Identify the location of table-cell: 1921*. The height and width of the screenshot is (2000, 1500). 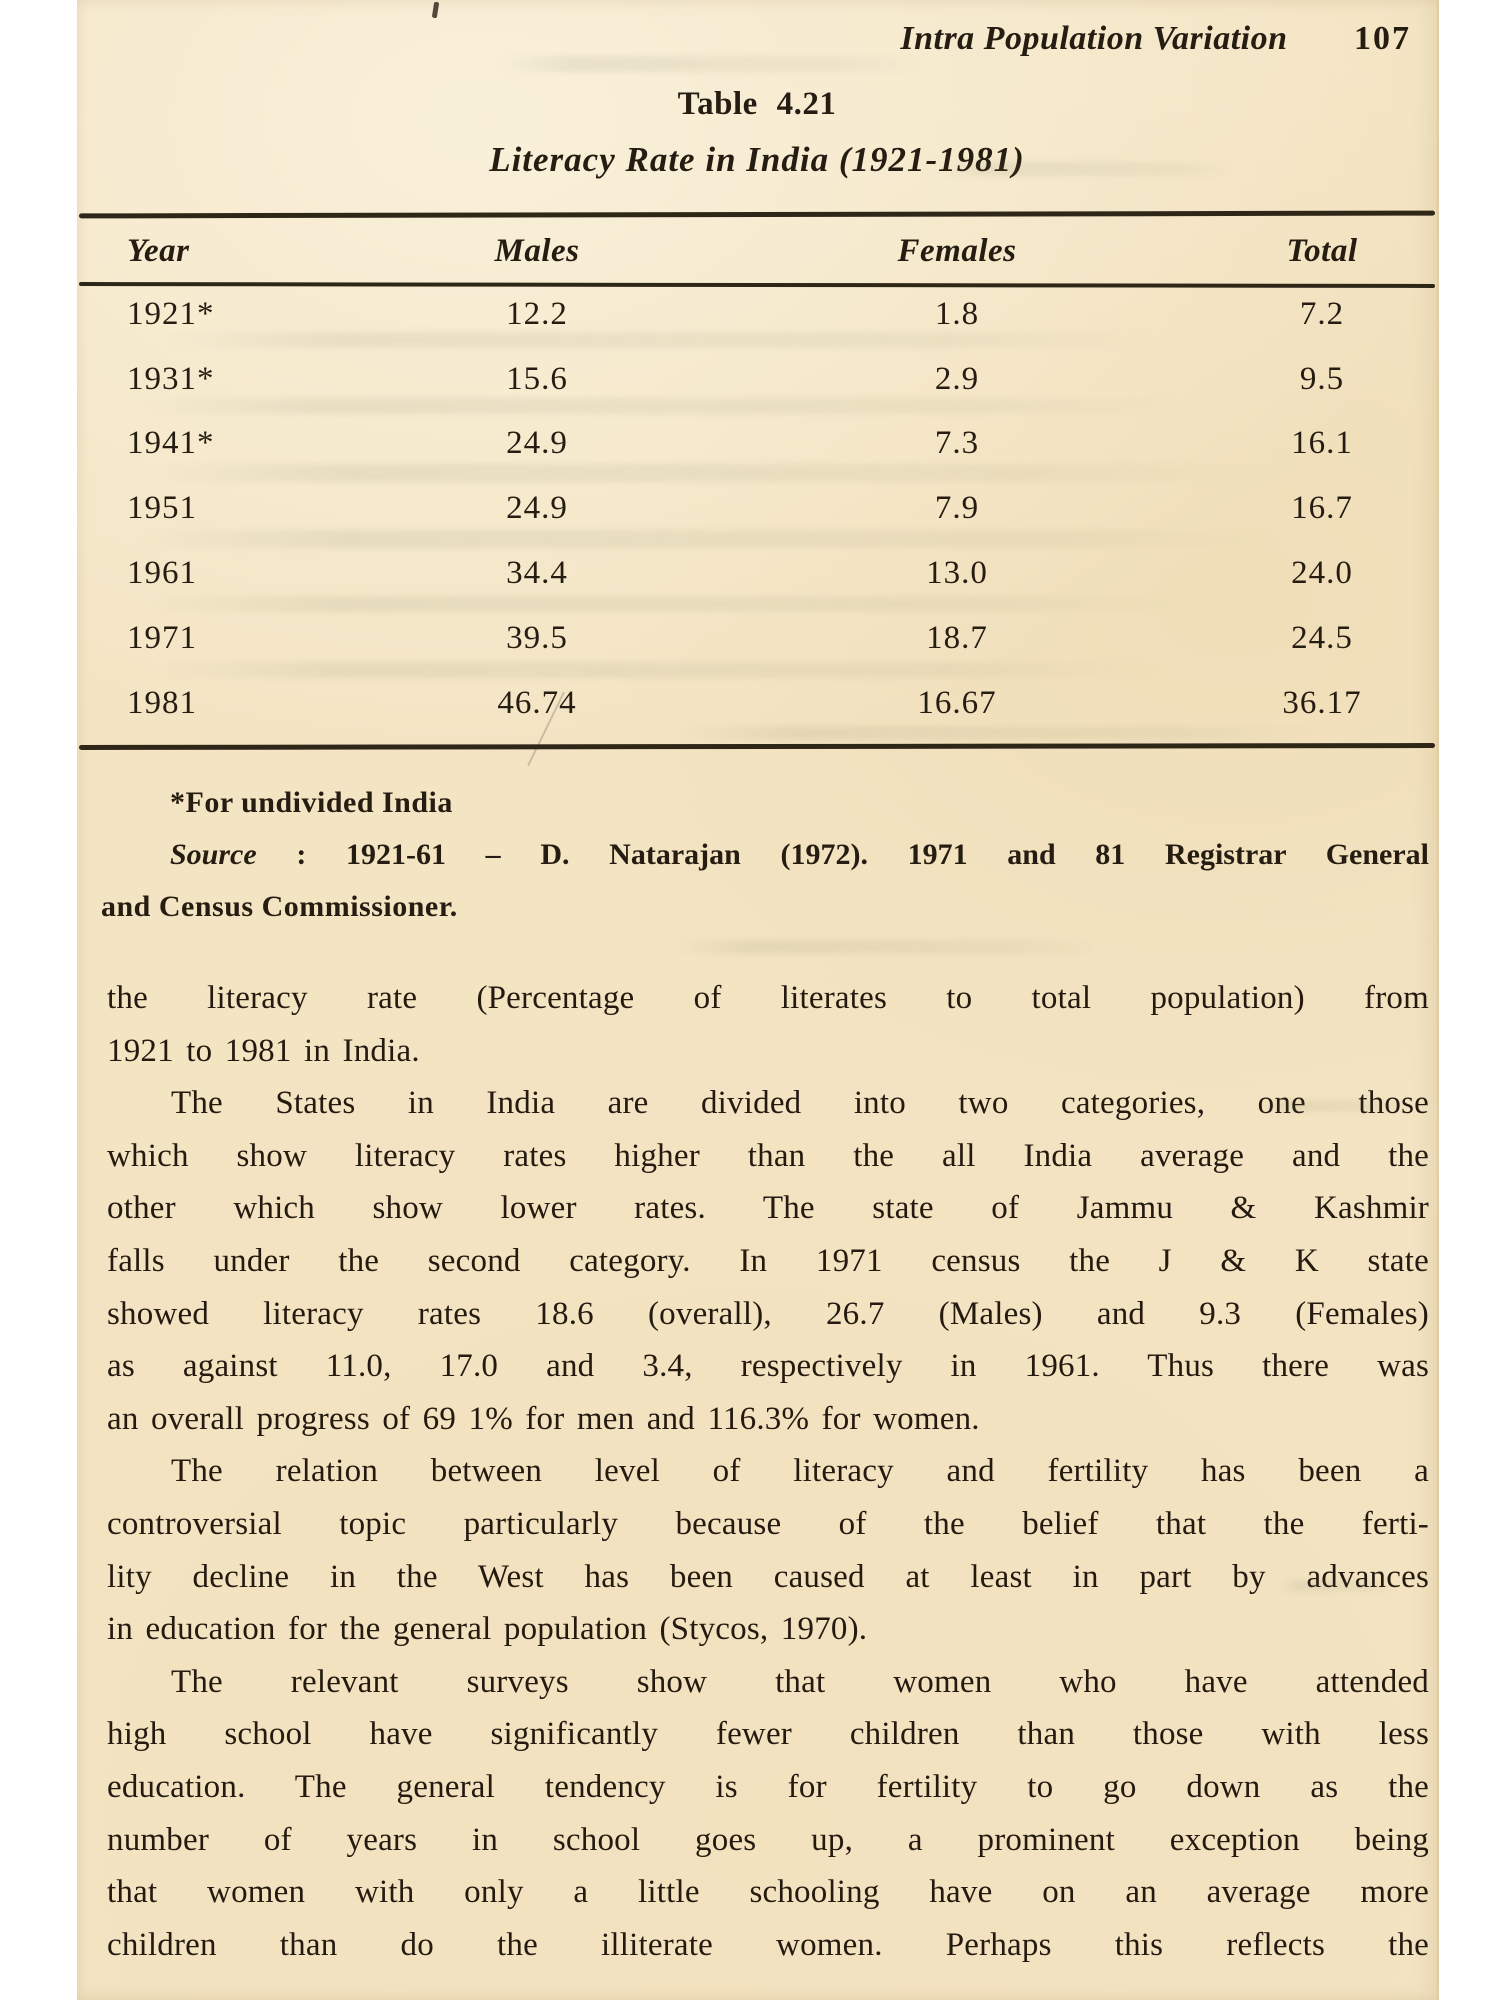
(171, 313).